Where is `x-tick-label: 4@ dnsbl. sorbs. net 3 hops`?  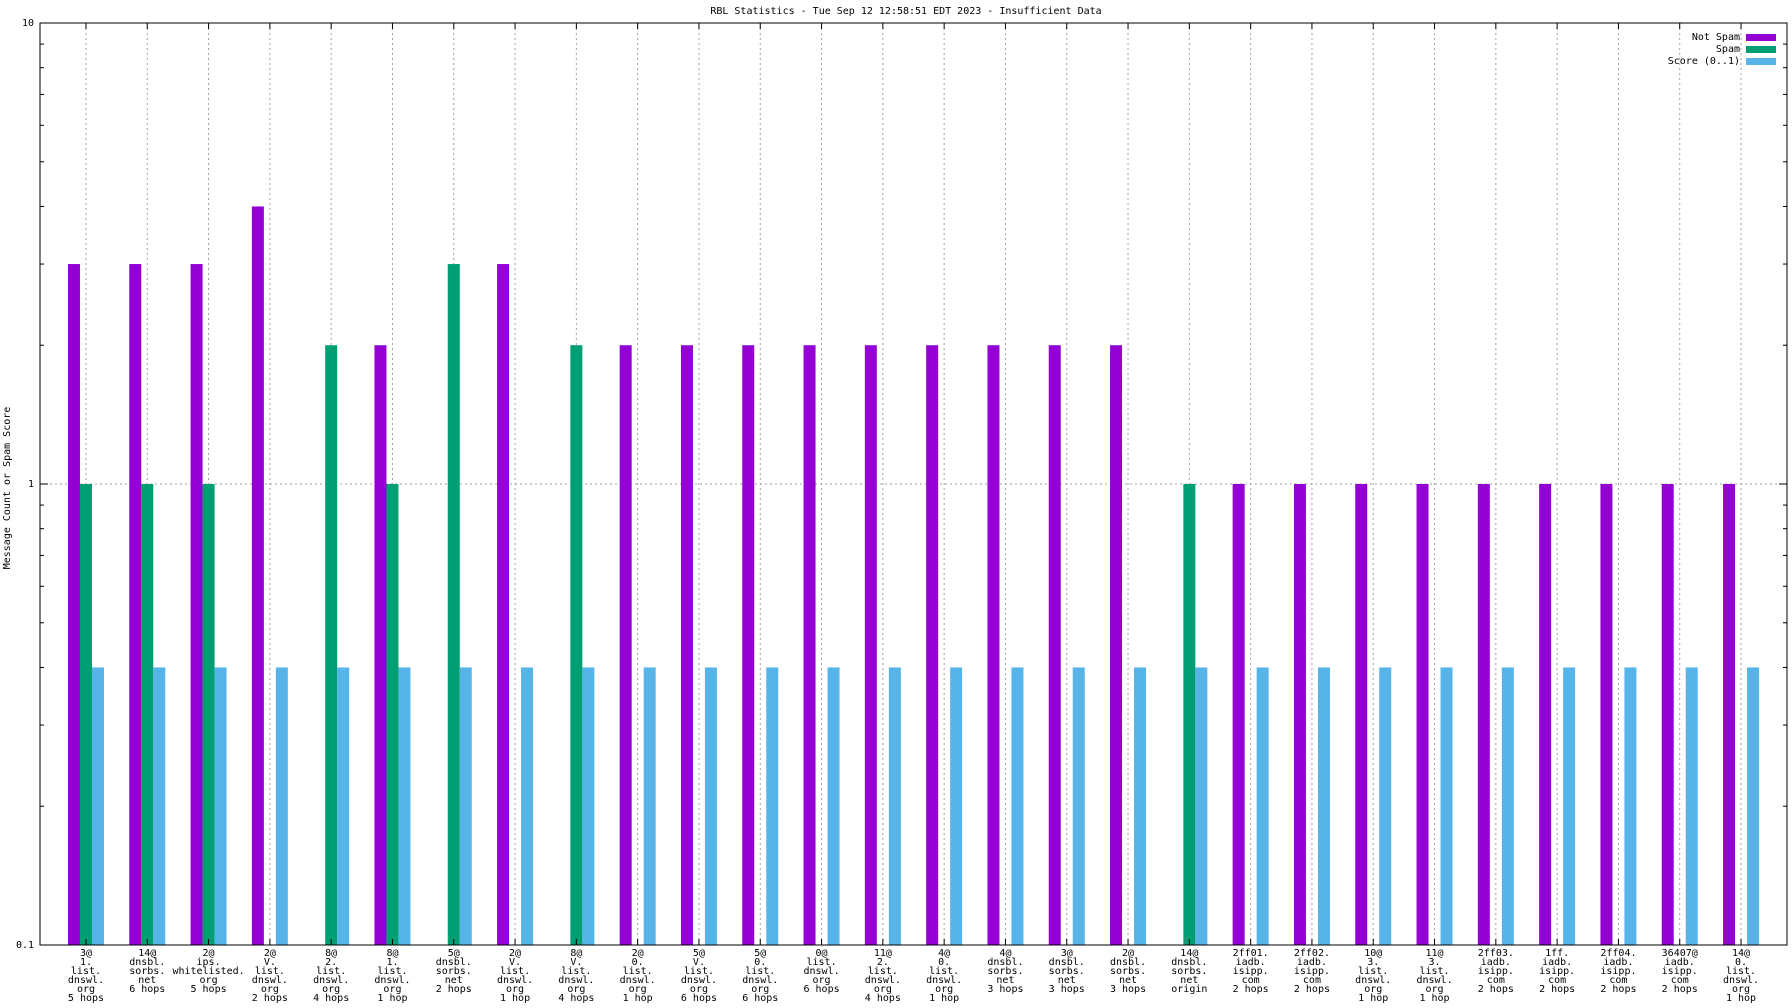
x-tick-label: 4@ dnsbl. sorbs. net 3 hops is located at coordinates (1005, 971).